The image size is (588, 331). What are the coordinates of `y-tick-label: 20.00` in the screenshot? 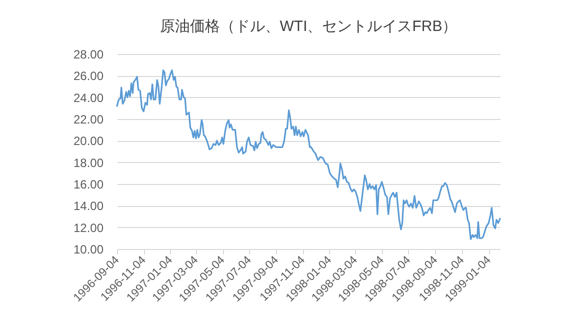 It's located at (88, 141).